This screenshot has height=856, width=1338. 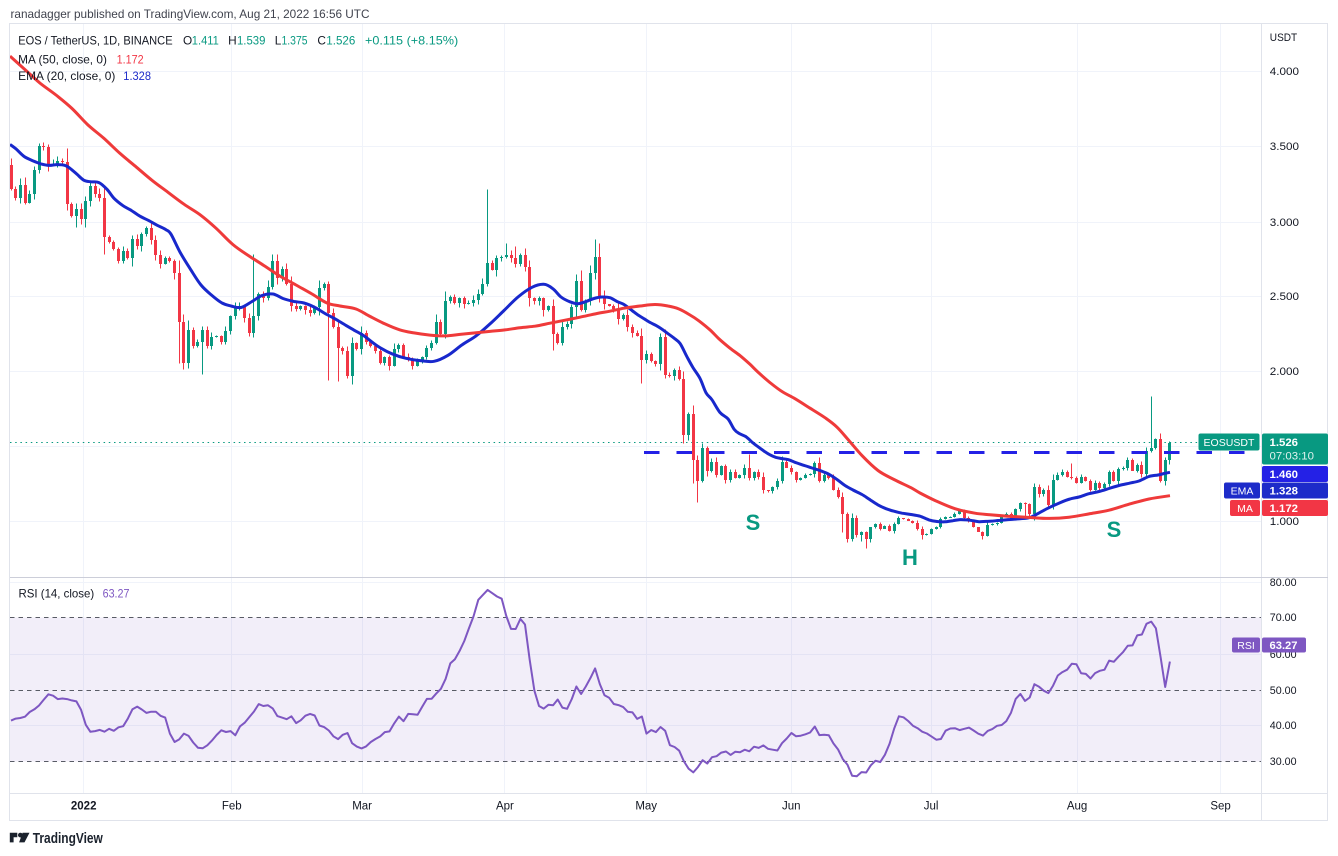 I want to click on svg-text: EOS / TetherUS, 1D, BINANCE, so click(x=95, y=41).